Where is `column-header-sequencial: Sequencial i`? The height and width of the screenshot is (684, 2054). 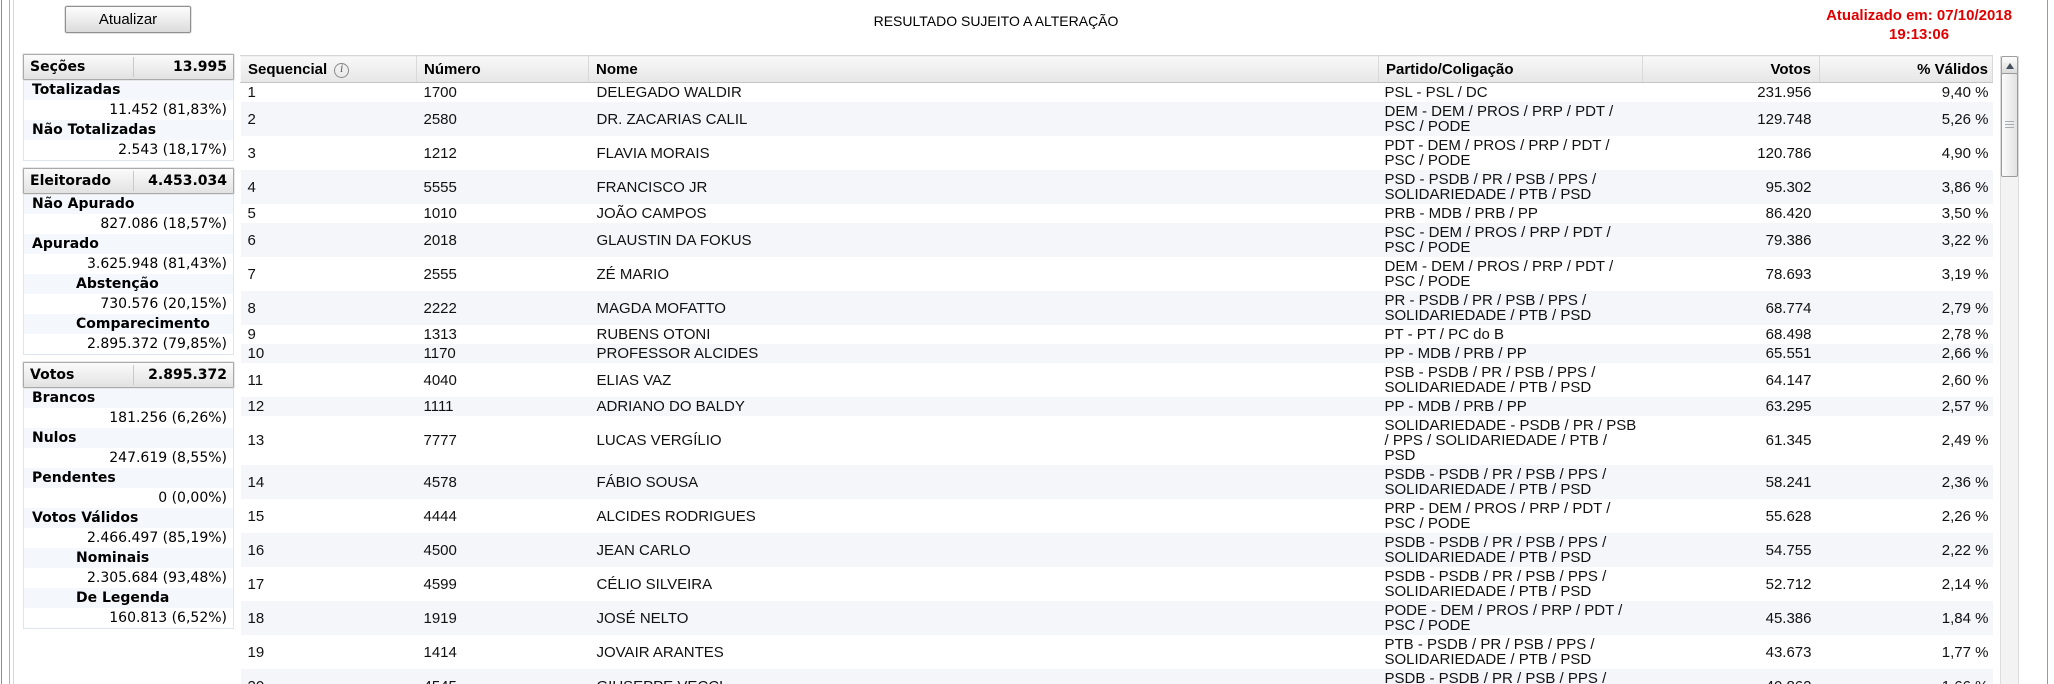
column-header-sequencial: Sequencial i is located at coordinates (328, 69).